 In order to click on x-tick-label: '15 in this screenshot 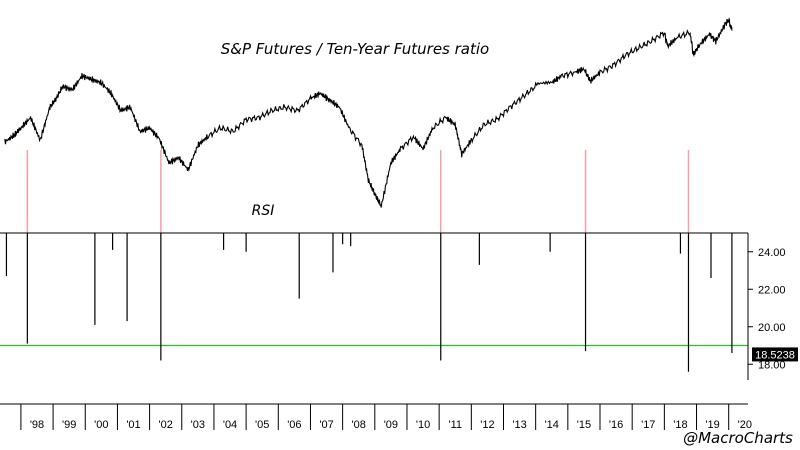, I will do `click(584, 425)`.